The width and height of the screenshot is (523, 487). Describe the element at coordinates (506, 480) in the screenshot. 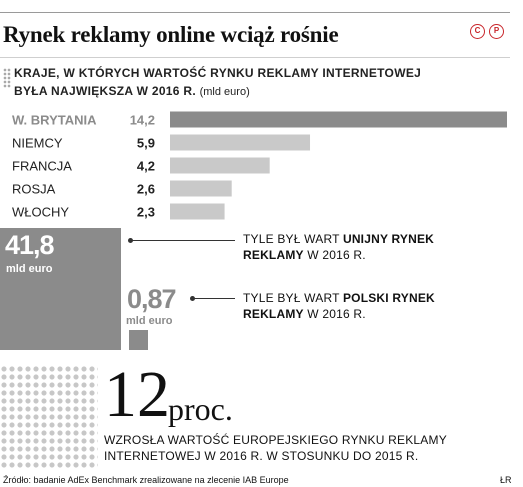

I see `author-initials: ŁR` at that location.